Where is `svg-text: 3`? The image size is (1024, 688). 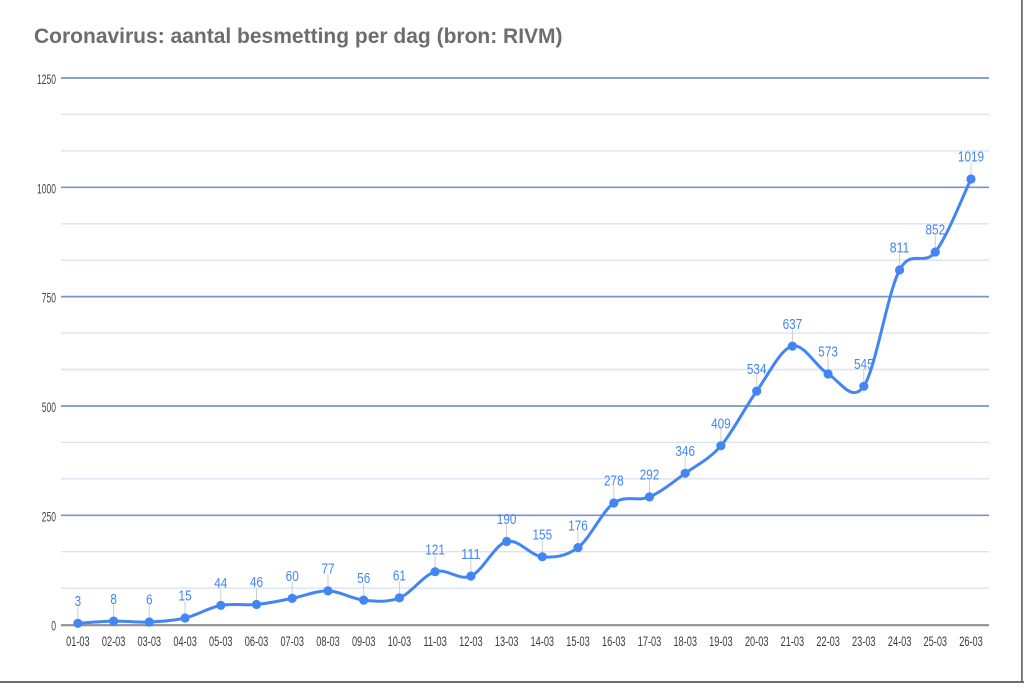
svg-text: 3 is located at coordinates (78, 602).